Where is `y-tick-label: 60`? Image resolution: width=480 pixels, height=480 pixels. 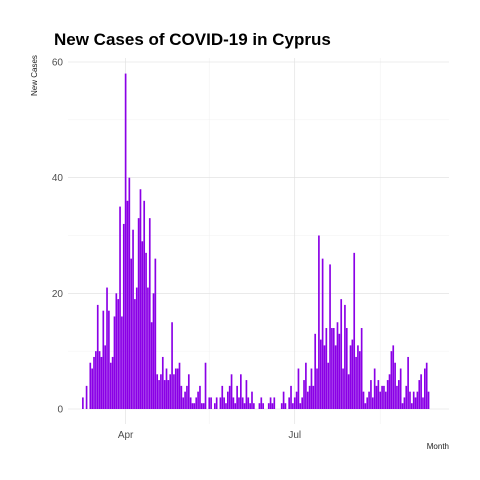
y-tick-label: 60 is located at coordinates (58, 63).